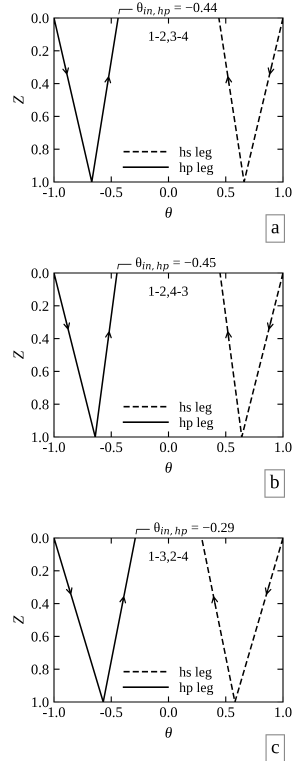  Describe the element at coordinates (177, 9) in the screenshot. I see `annotation: θ$_{in,hp}$ = −0.44` at that location.